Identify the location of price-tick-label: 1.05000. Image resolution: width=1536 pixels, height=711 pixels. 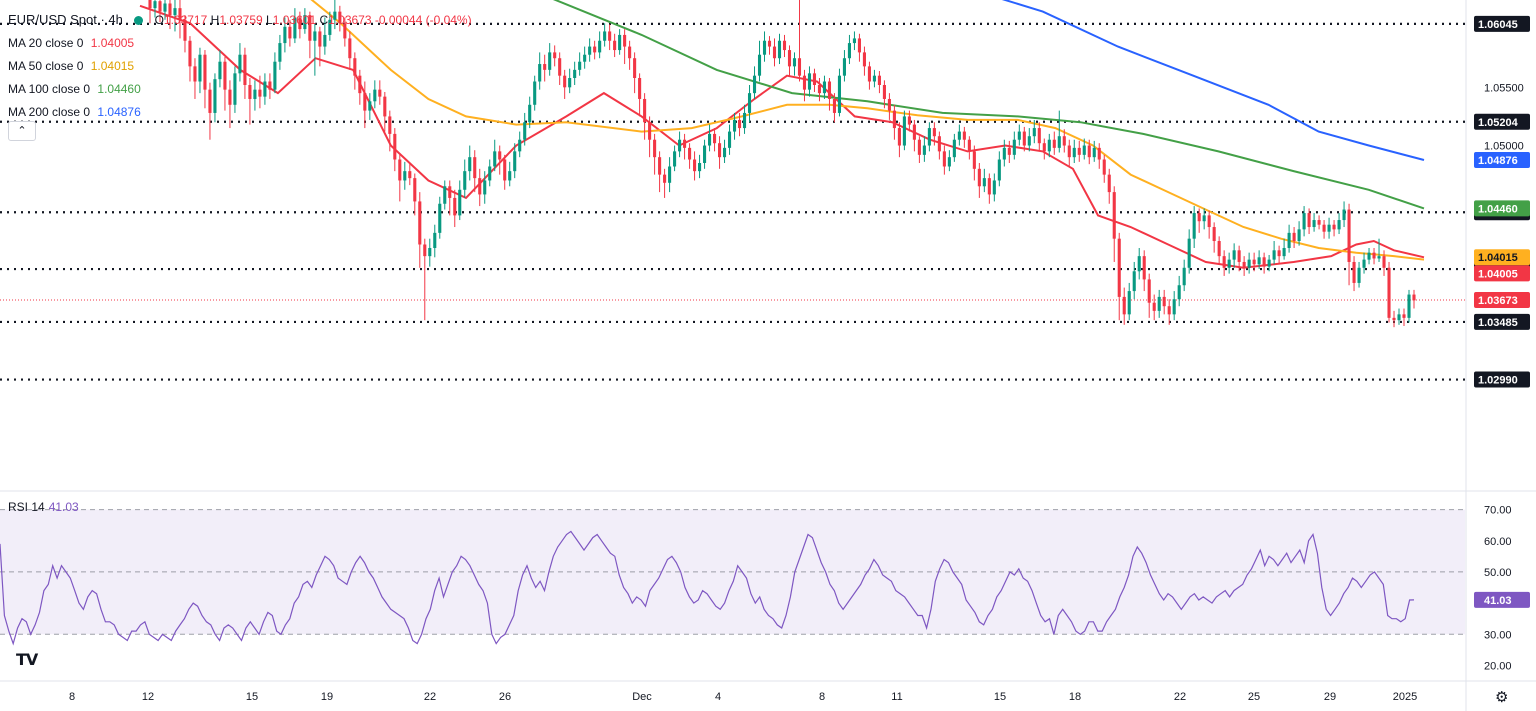
(1504, 147).